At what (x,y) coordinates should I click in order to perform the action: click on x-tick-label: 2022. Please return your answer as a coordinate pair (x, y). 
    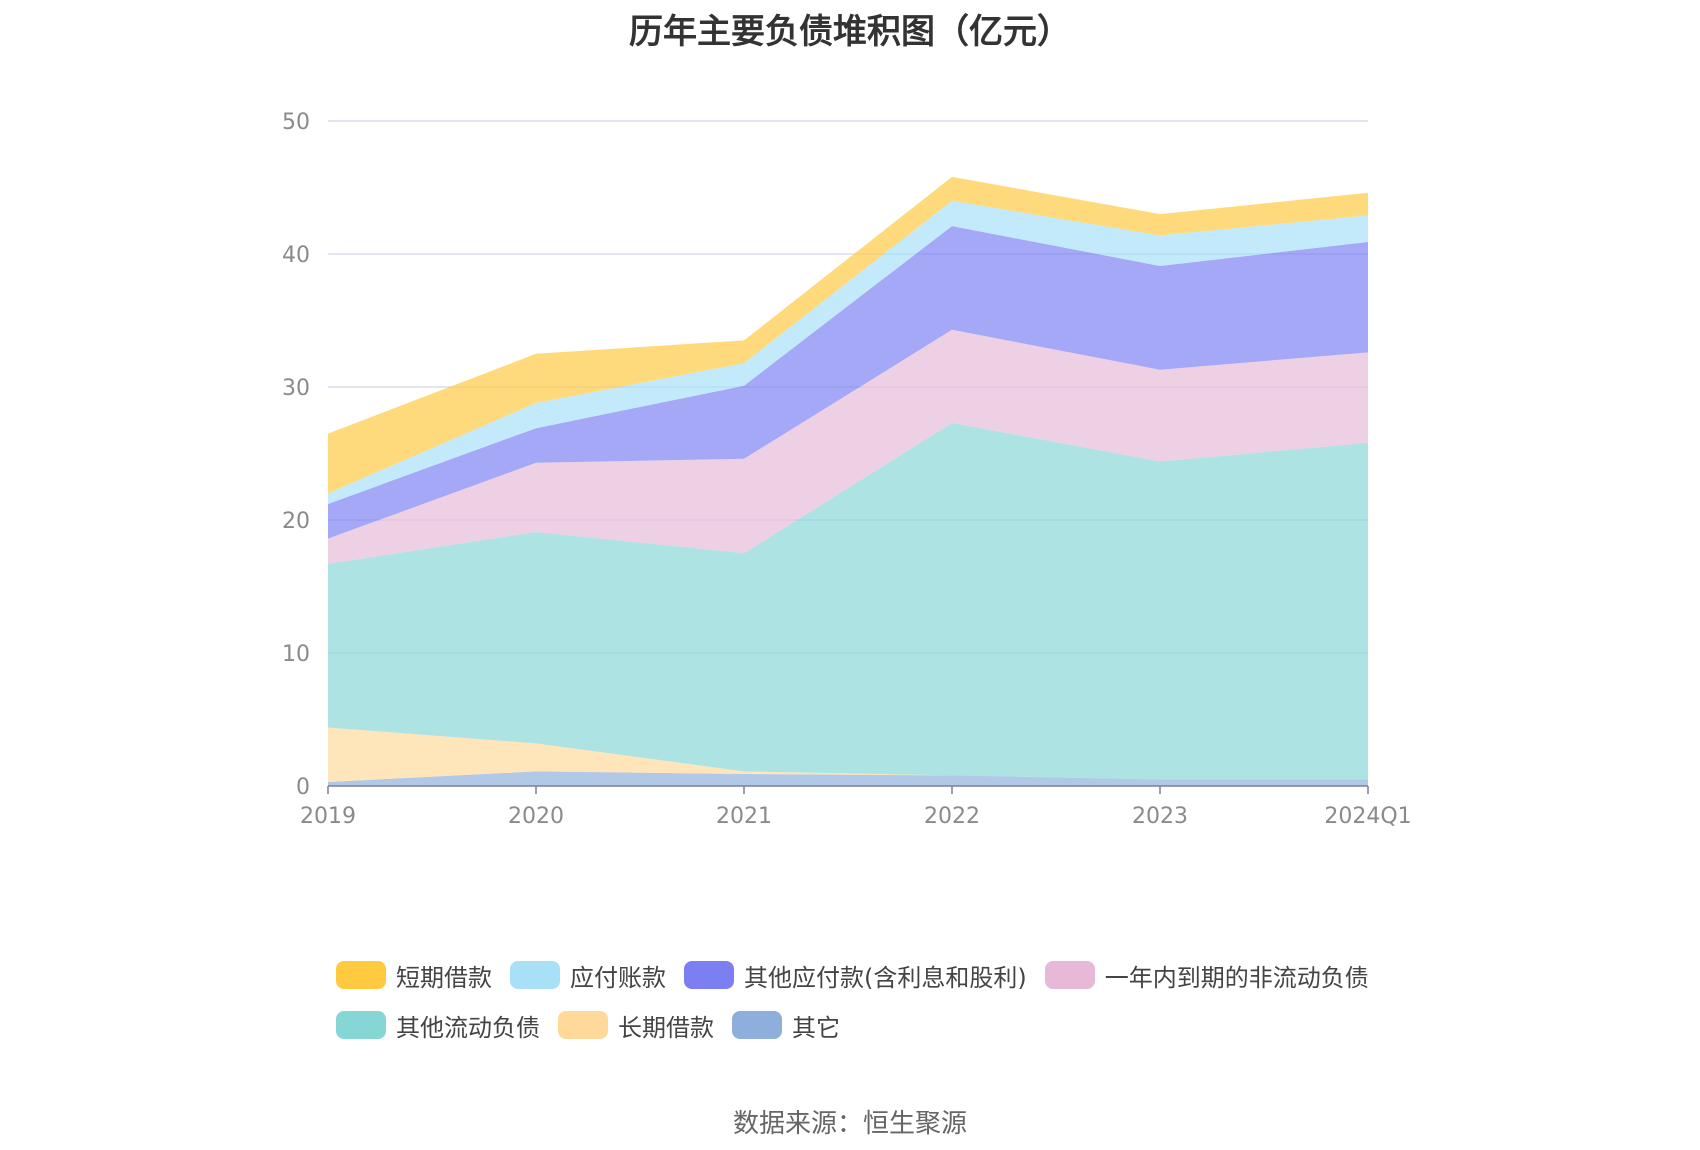
    Looking at the image, I should click on (952, 816).